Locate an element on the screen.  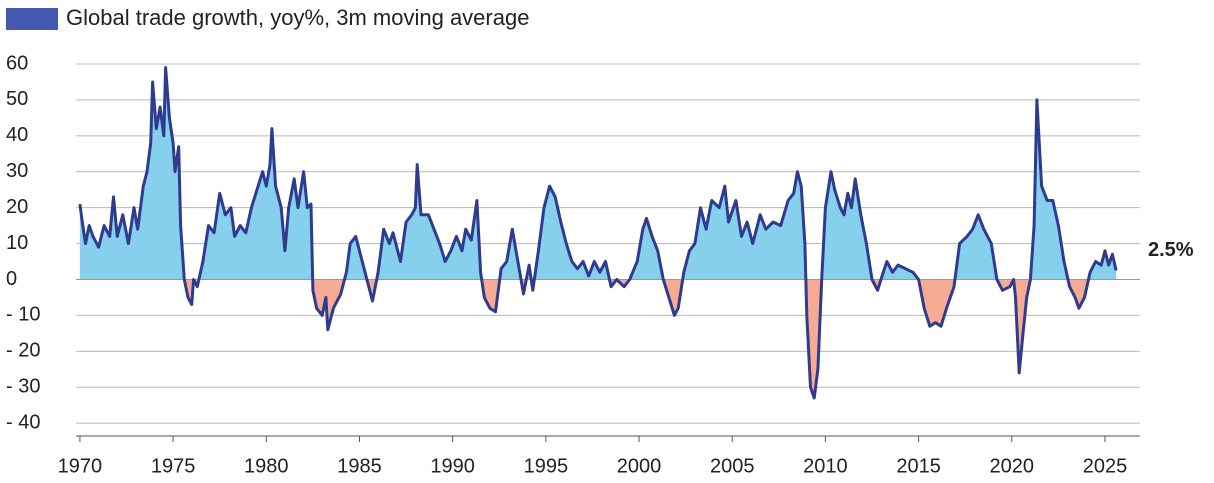
y-tick-label: 40 is located at coordinates (17, 135).